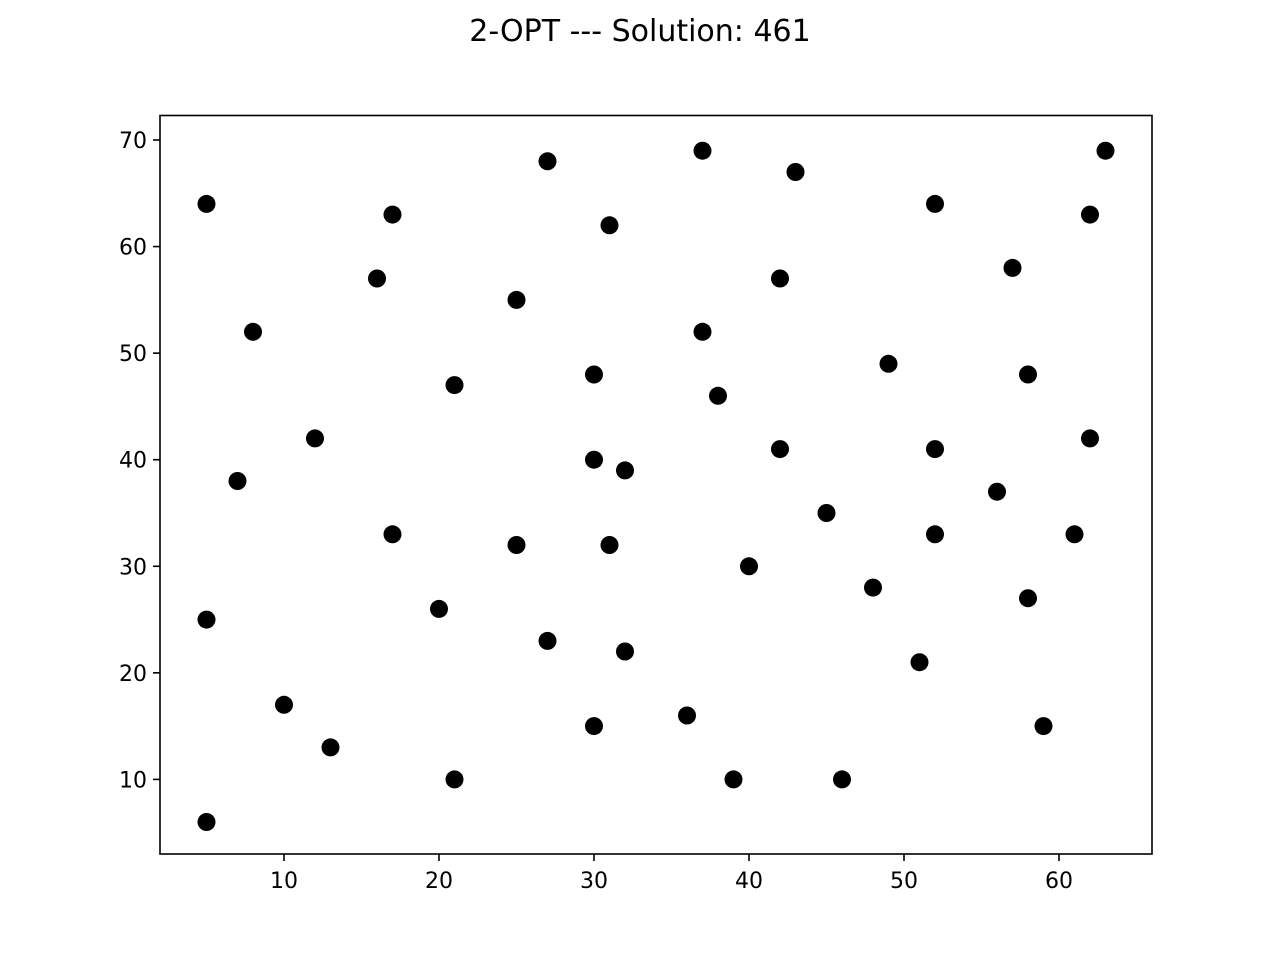 Image resolution: width=1280 pixels, height=965 pixels. Describe the element at coordinates (133, 461) in the screenshot. I see `y-tick-label: 40` at that location.